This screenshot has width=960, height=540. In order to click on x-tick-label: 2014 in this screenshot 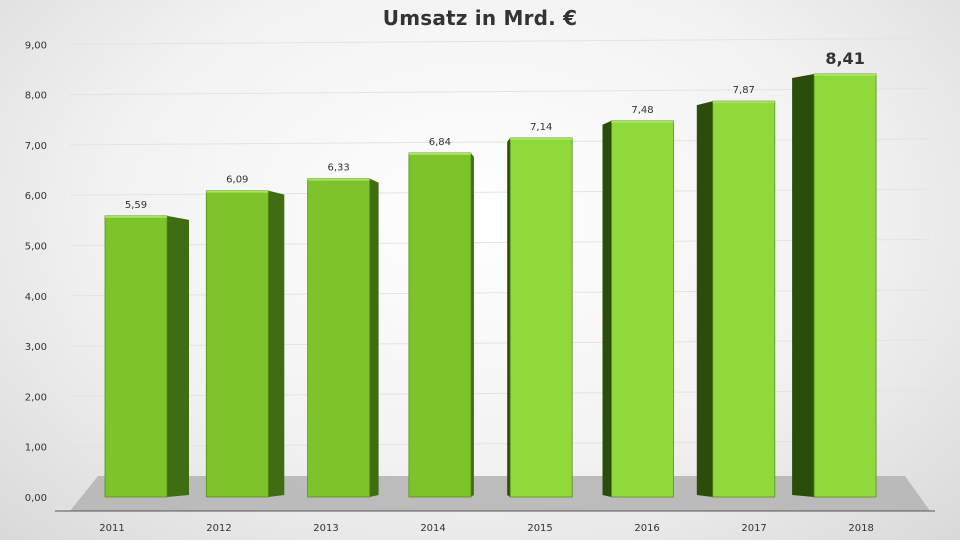, I will do `click(432, 528)`.